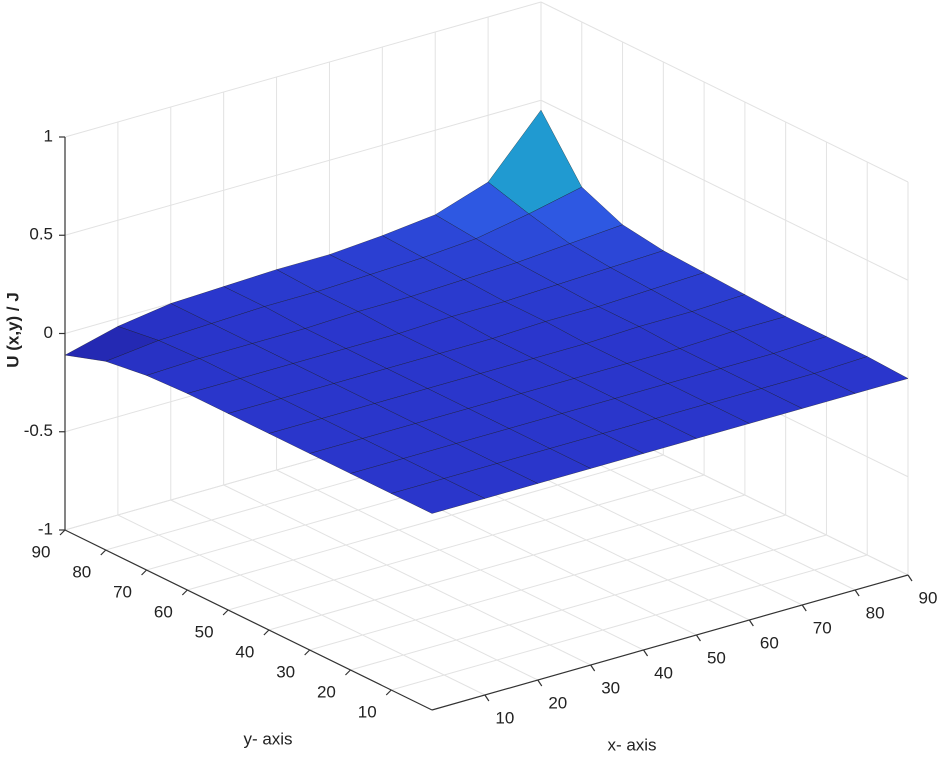 The image size is (944, 760). Describe the element at coordinates (928, 597) in the screenshot. I see `x-tick-label: 90` at that location.